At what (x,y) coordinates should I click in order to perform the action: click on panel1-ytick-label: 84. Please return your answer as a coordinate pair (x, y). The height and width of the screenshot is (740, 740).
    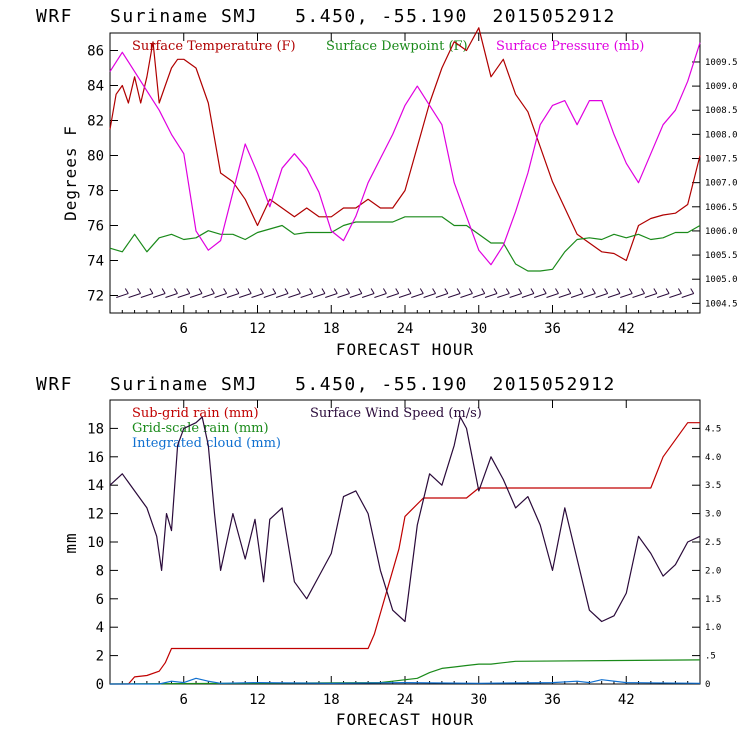
    Looking at the image, I should click on (95, 87).